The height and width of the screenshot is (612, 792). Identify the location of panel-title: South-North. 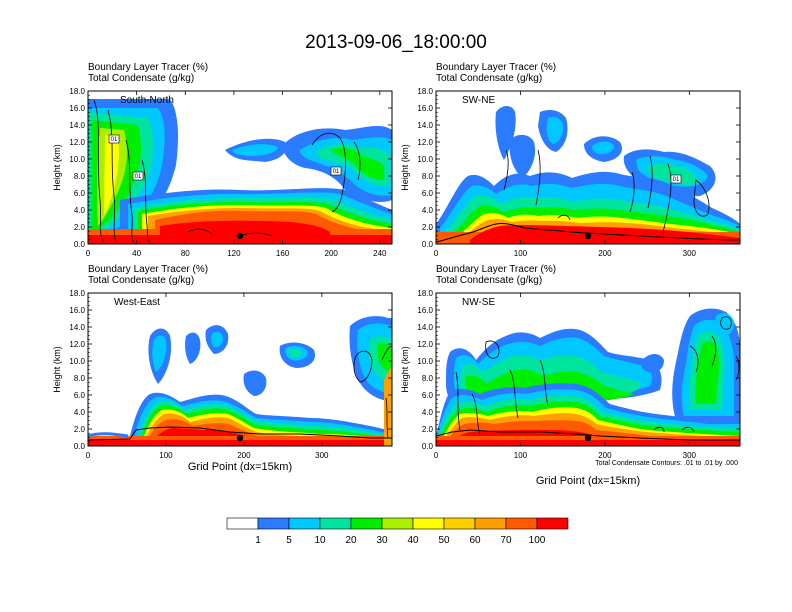
(147, 100).